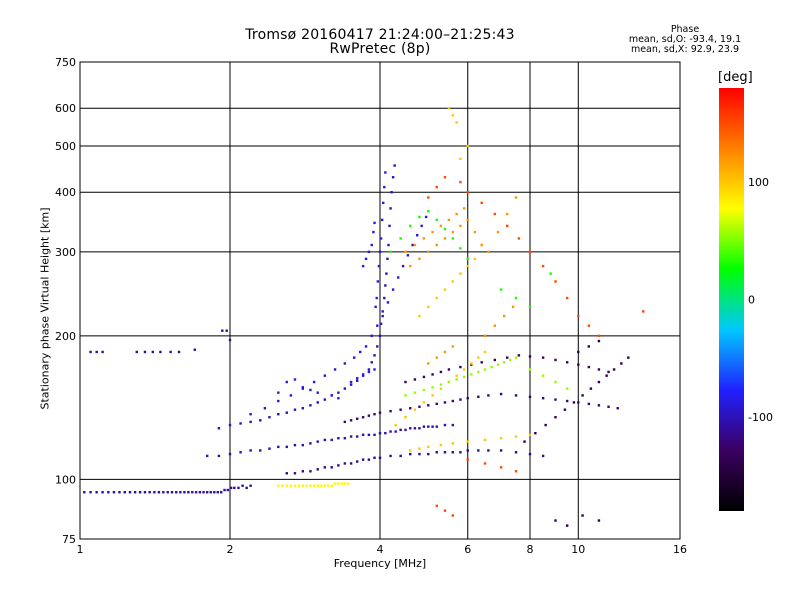  I want to click on y-tick-label: 750, so click(65, 62).